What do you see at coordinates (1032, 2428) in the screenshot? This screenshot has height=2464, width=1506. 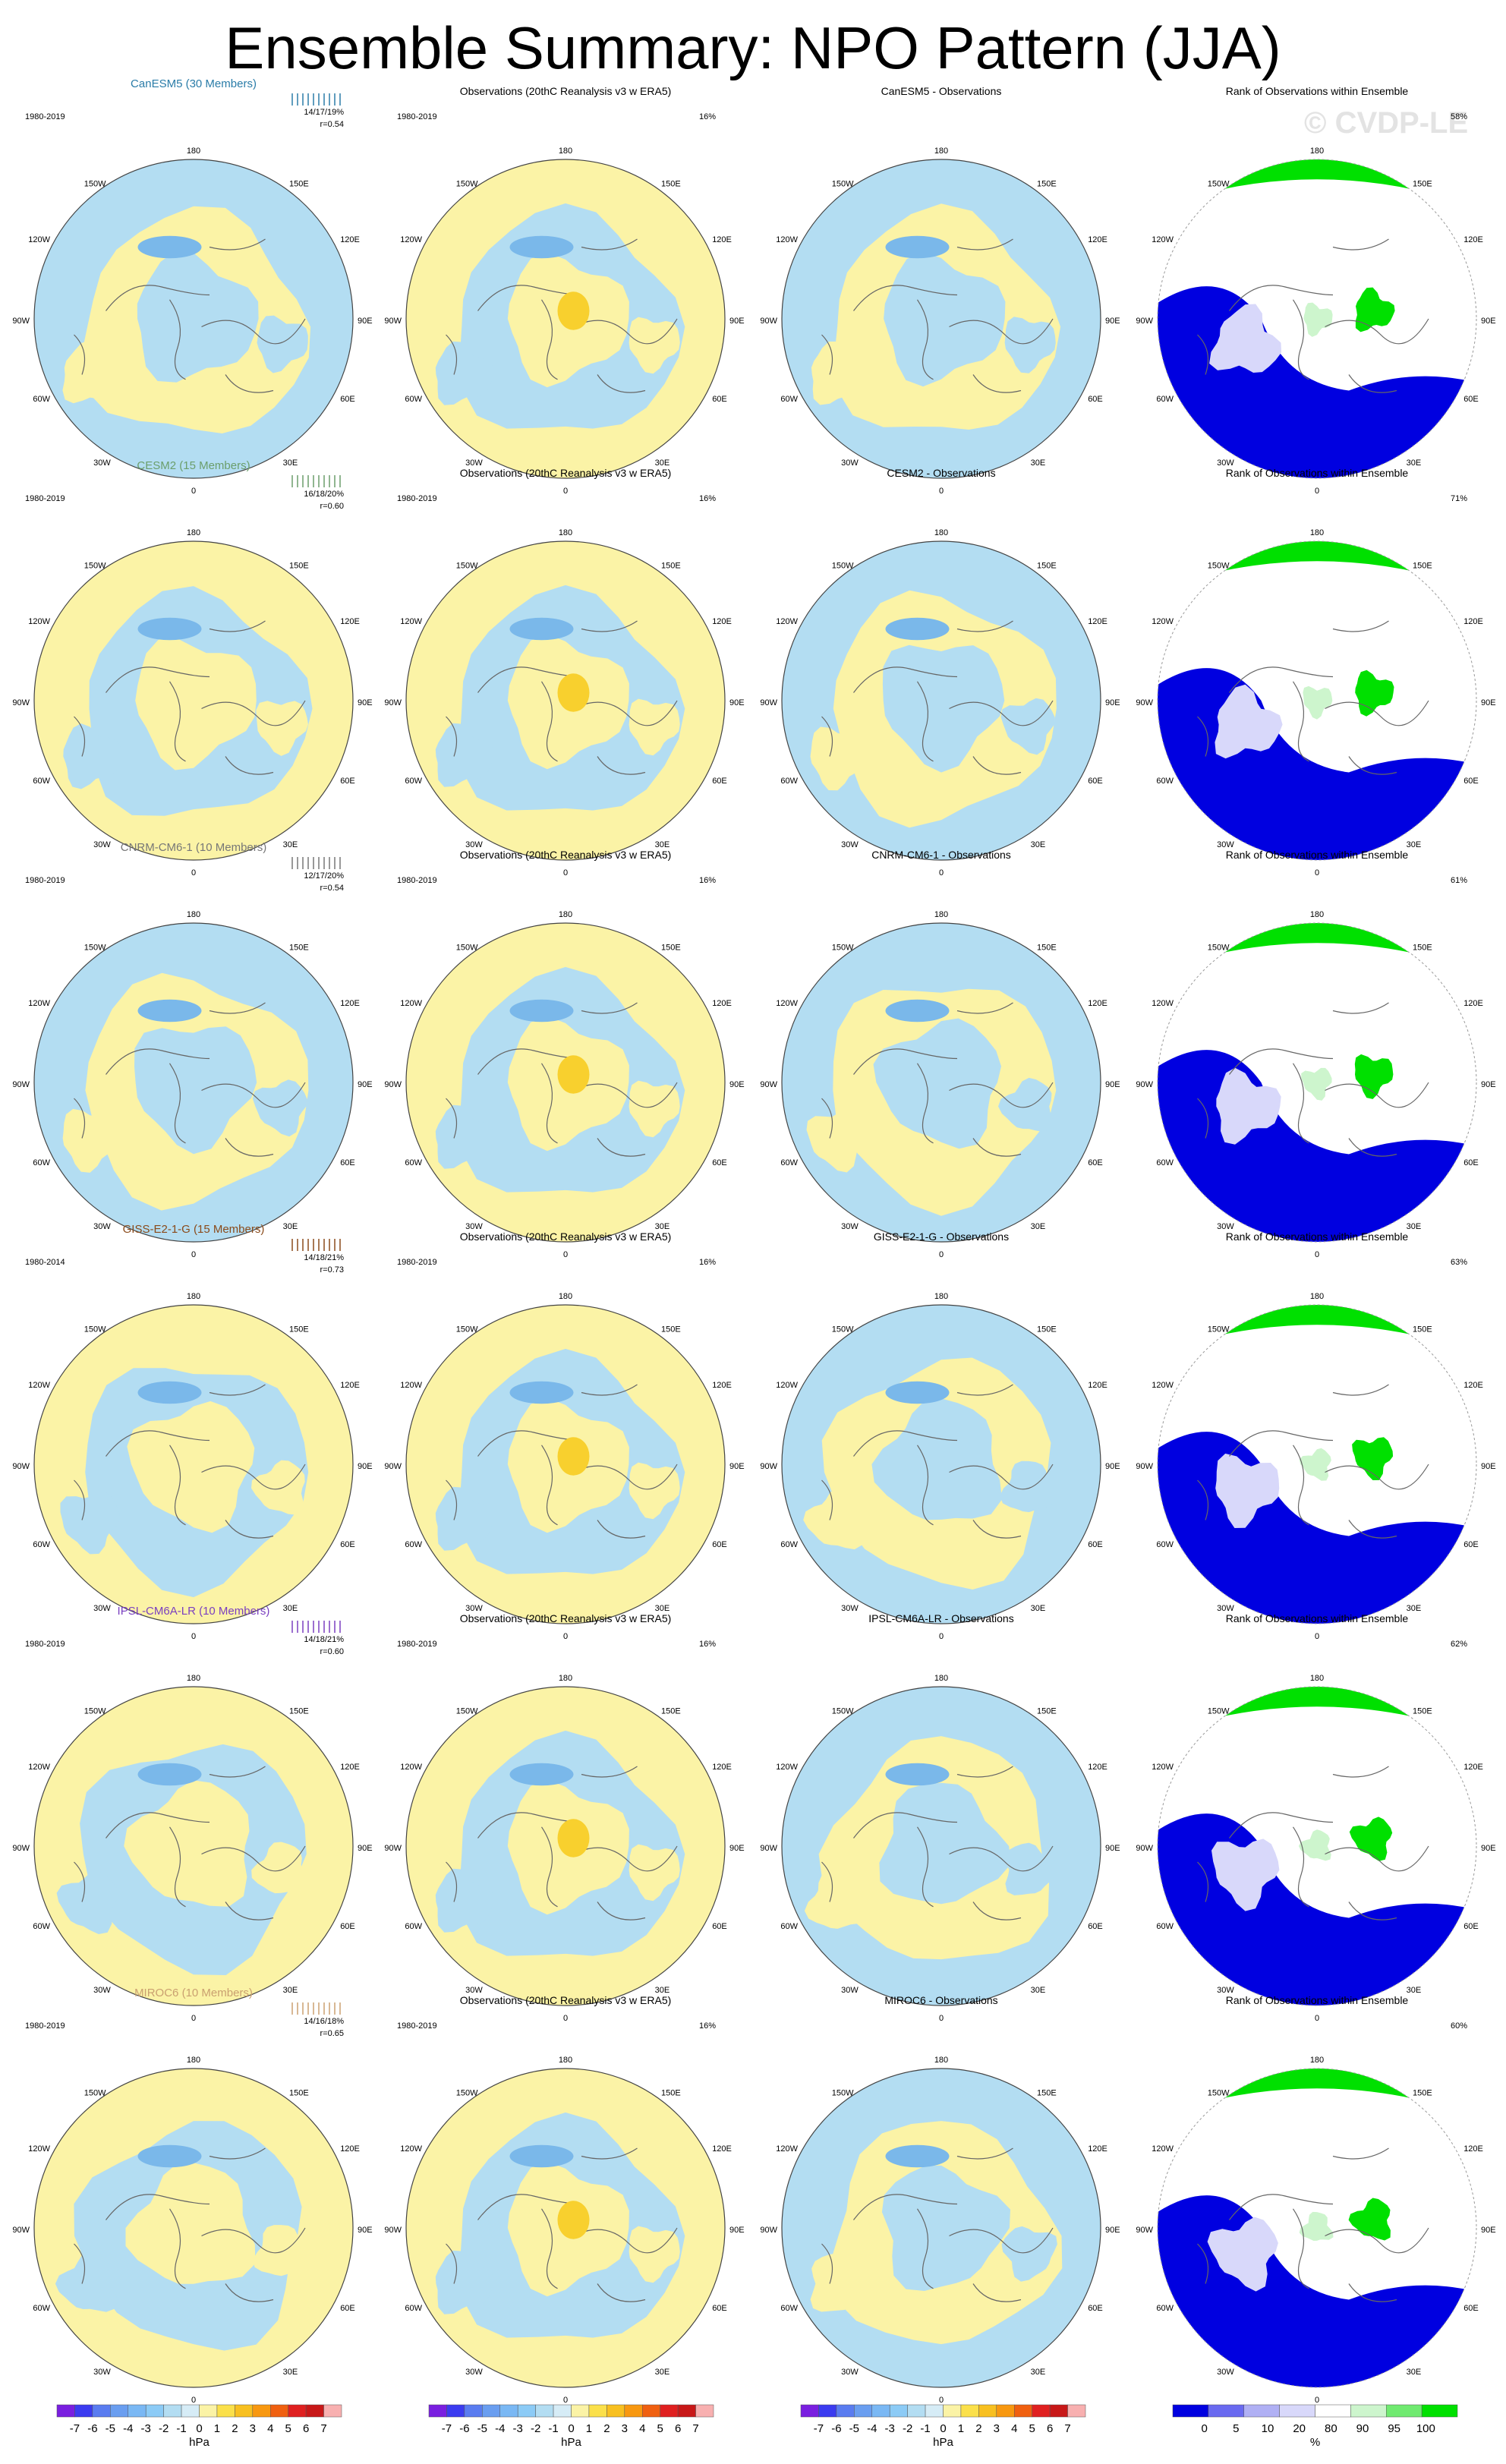 I see `colorbar-tick: 5` at bounding box center [1032, 2428].